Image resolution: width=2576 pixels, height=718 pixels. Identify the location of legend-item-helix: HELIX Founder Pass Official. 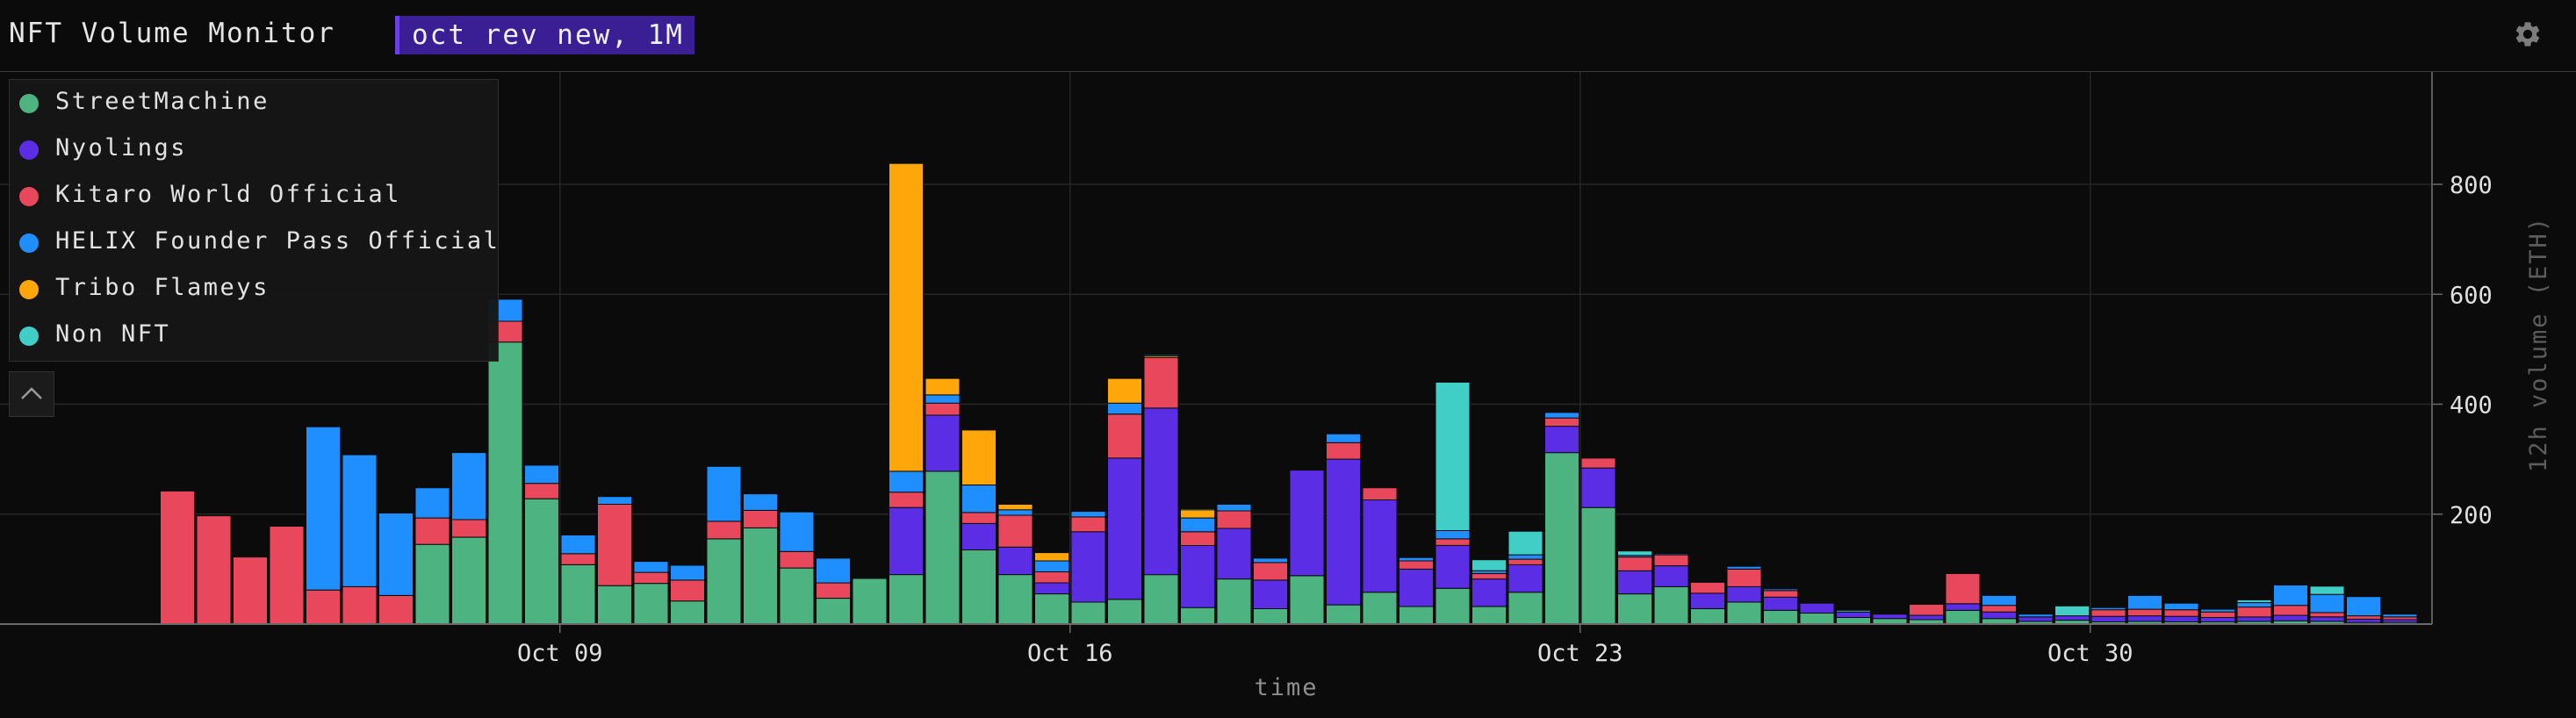
(254, 241).